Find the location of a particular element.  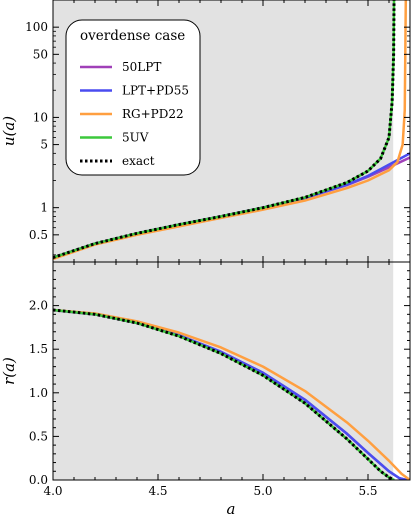

legend-label-exact: exact is located at coordinates (138, 161).